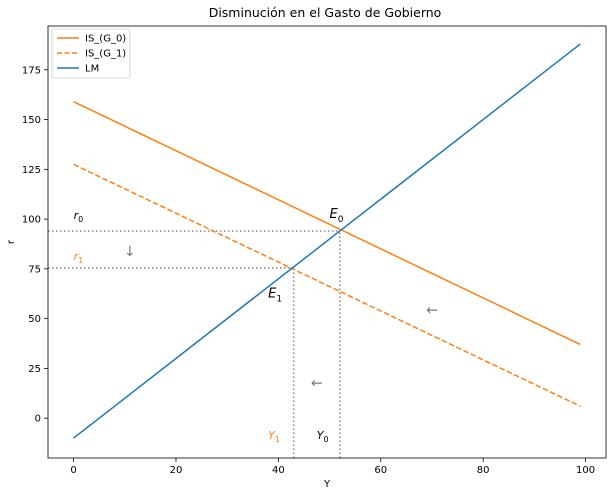 This screenshot has height=496, width=612. What do you see at coordinates (31, 170) in the screenshot?
I see `y-tick-label-125: 125` at bounding box center [31, 170].